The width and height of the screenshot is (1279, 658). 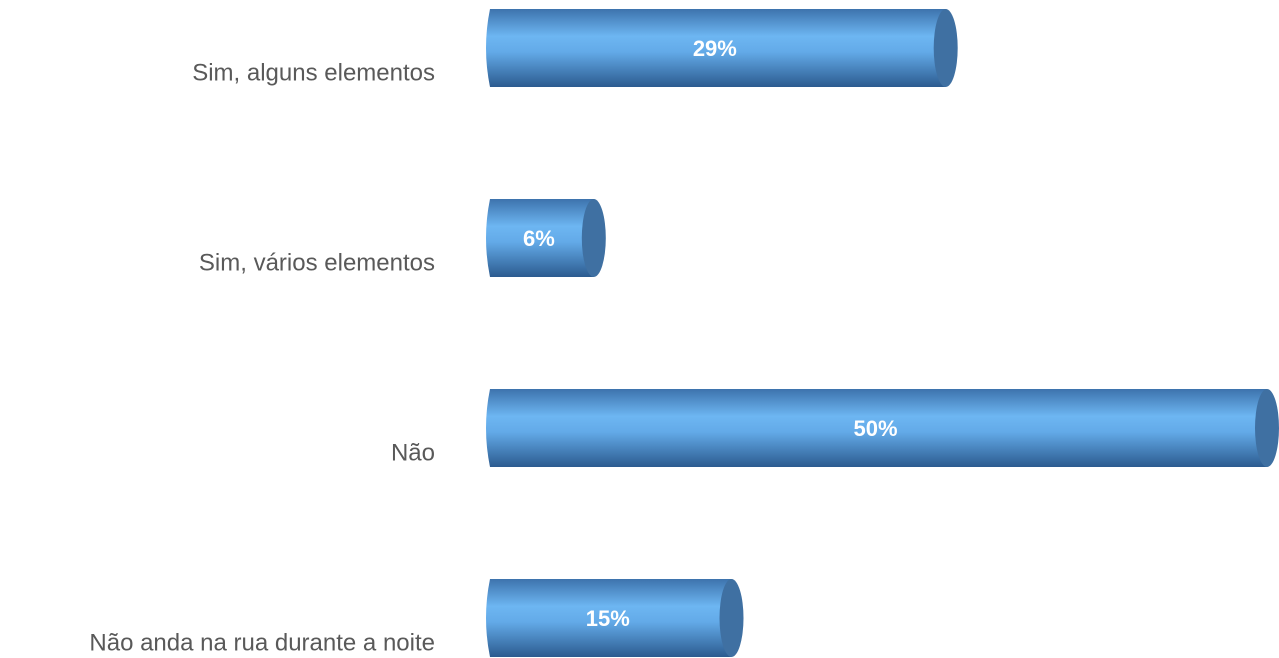 I want to click on category-label: Não, so click(x=413, y=452).